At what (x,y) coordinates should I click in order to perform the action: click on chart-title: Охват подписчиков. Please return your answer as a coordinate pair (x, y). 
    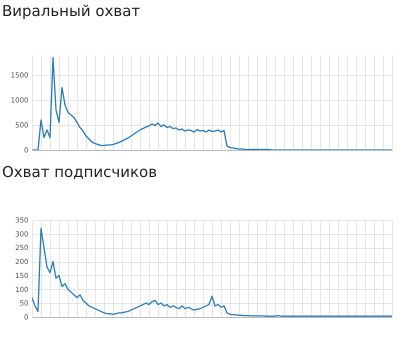
    Looking at the image, I should click on (80, 172).